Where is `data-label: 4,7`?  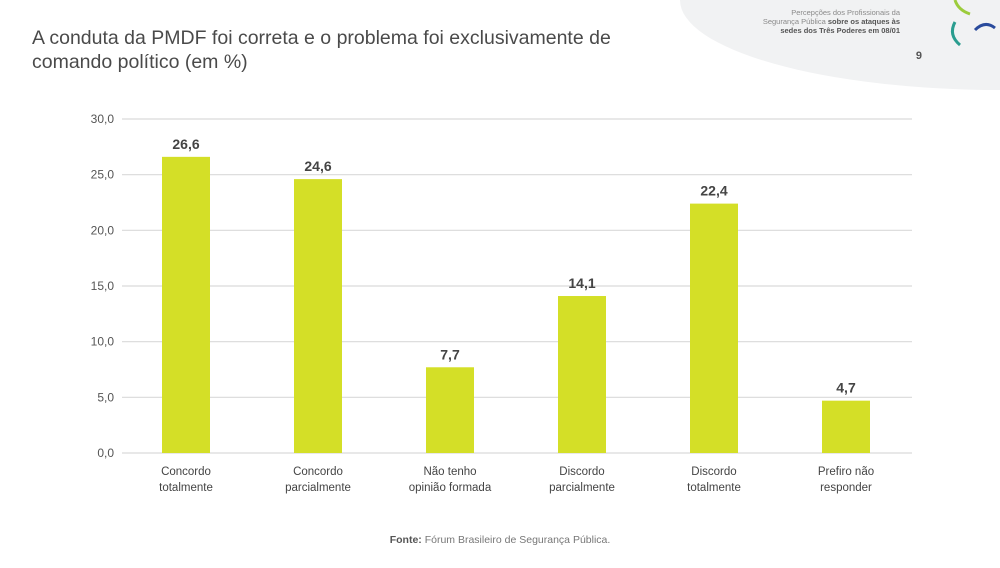
data-label: 4,7 is located at coordinates (846, 388).